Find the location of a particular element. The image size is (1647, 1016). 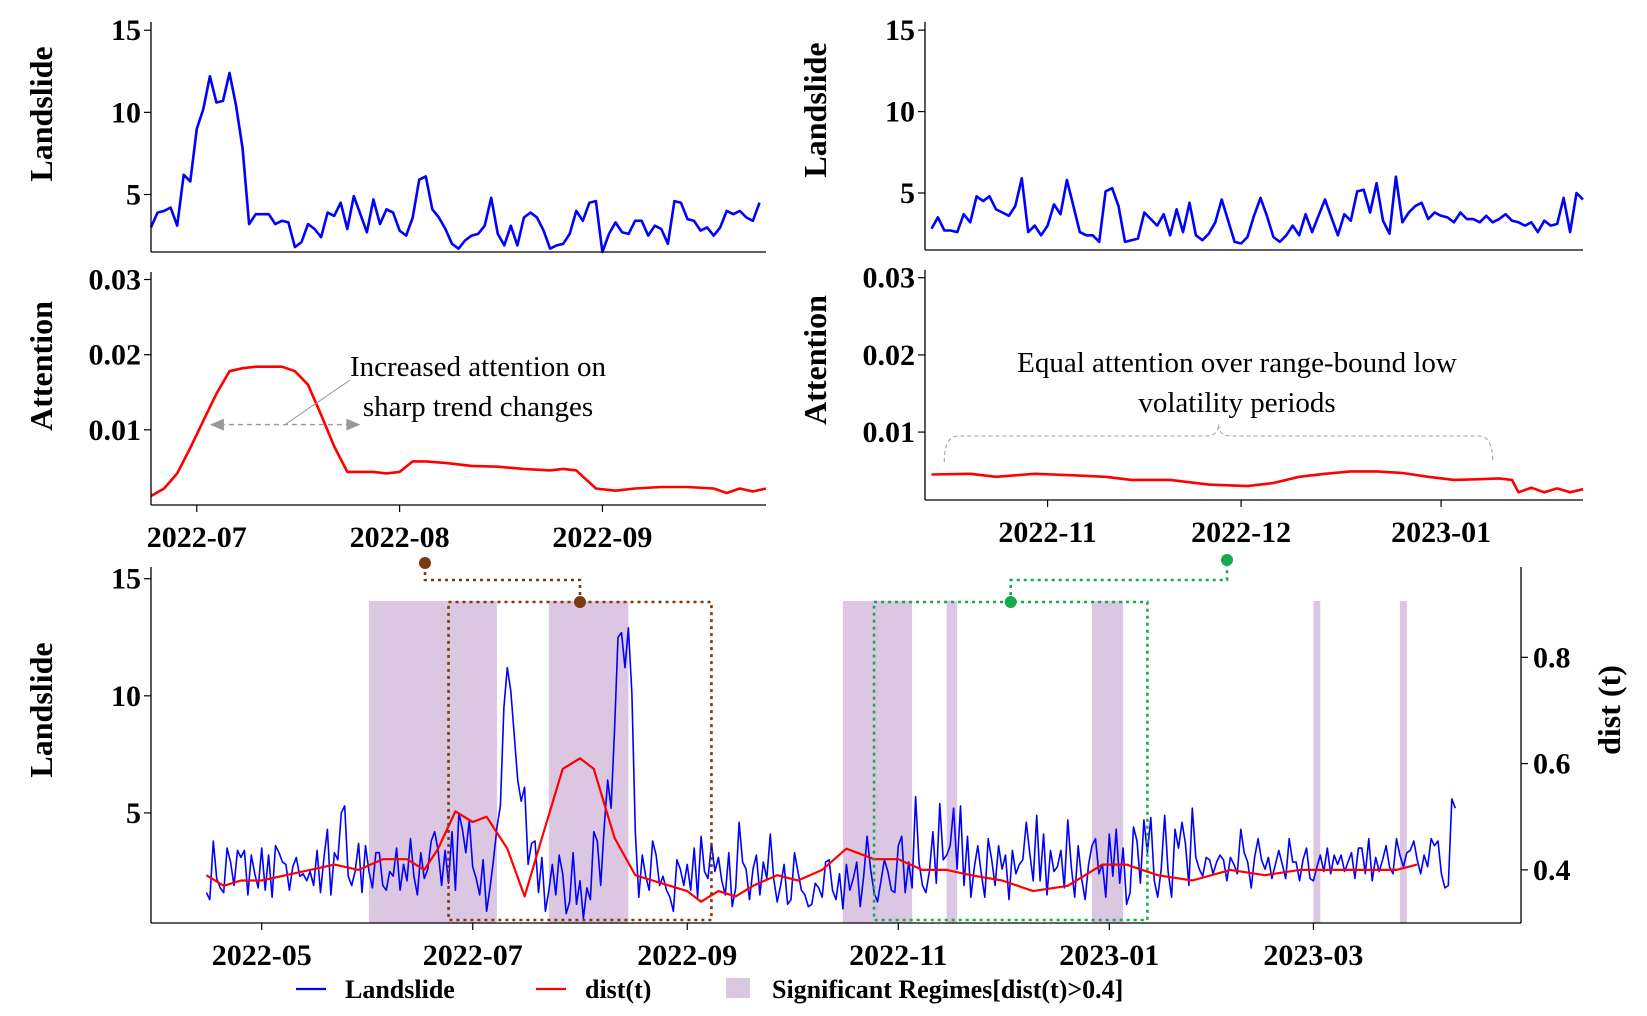

annotation-arrow-right is located at coordinates (353, 424).